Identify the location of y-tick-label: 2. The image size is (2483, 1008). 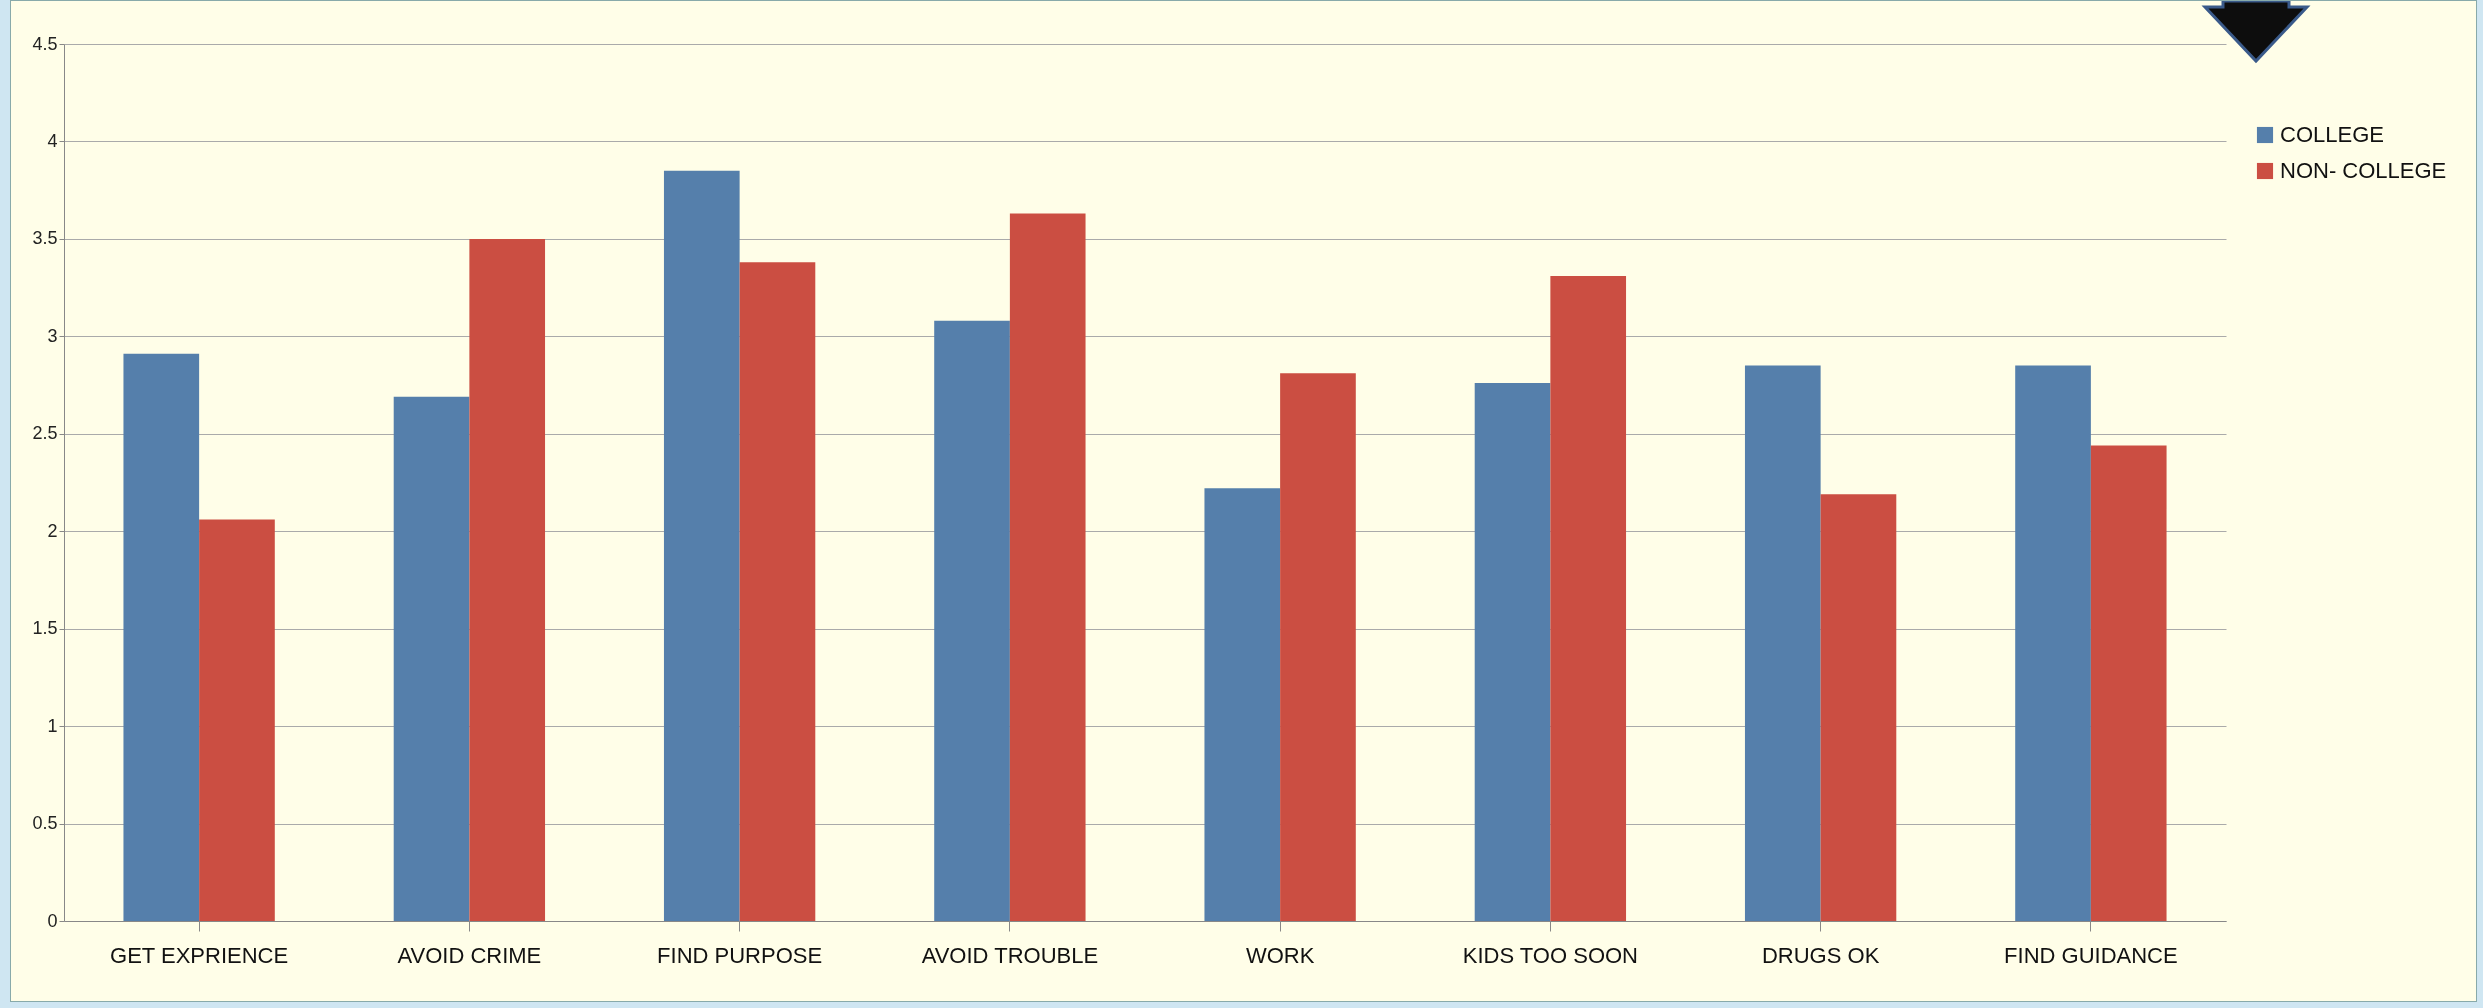
(52, 530).